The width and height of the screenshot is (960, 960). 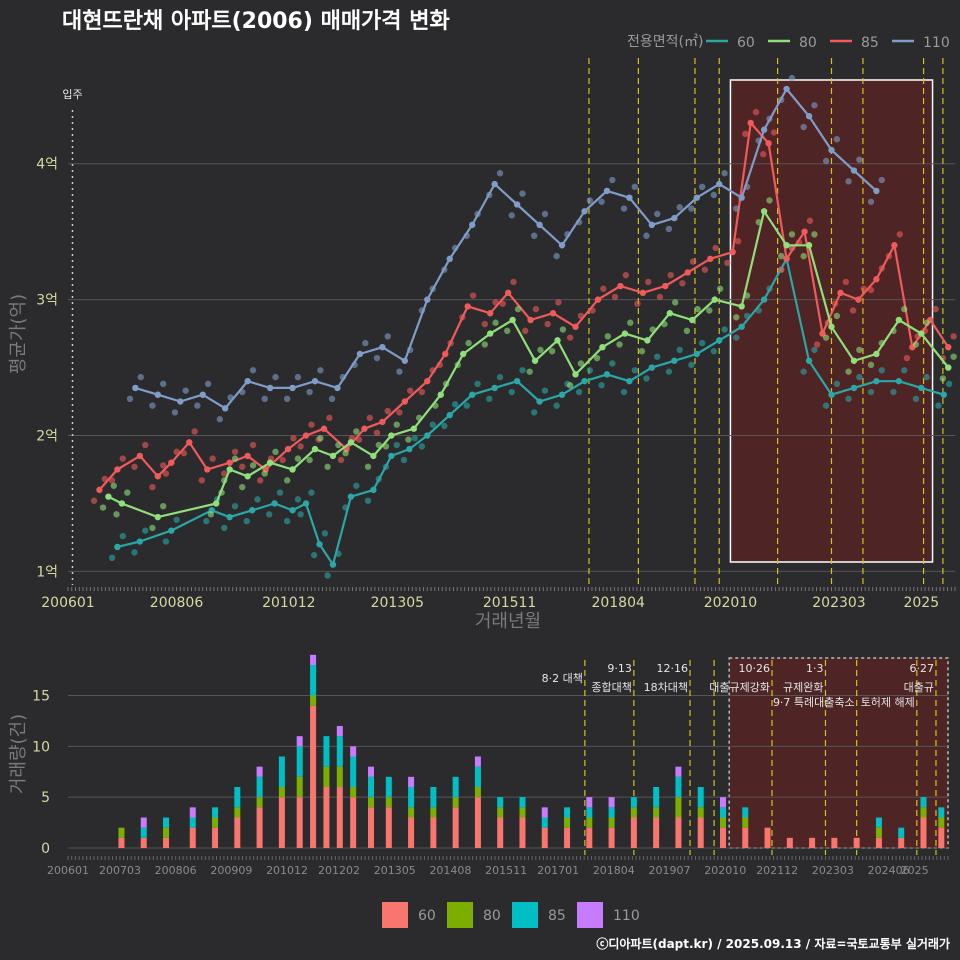 What do you see at coordinates (176, 870) in the screenshot?
I see `volume-x-tick-label: 200806` at bounding box center [176, 870].